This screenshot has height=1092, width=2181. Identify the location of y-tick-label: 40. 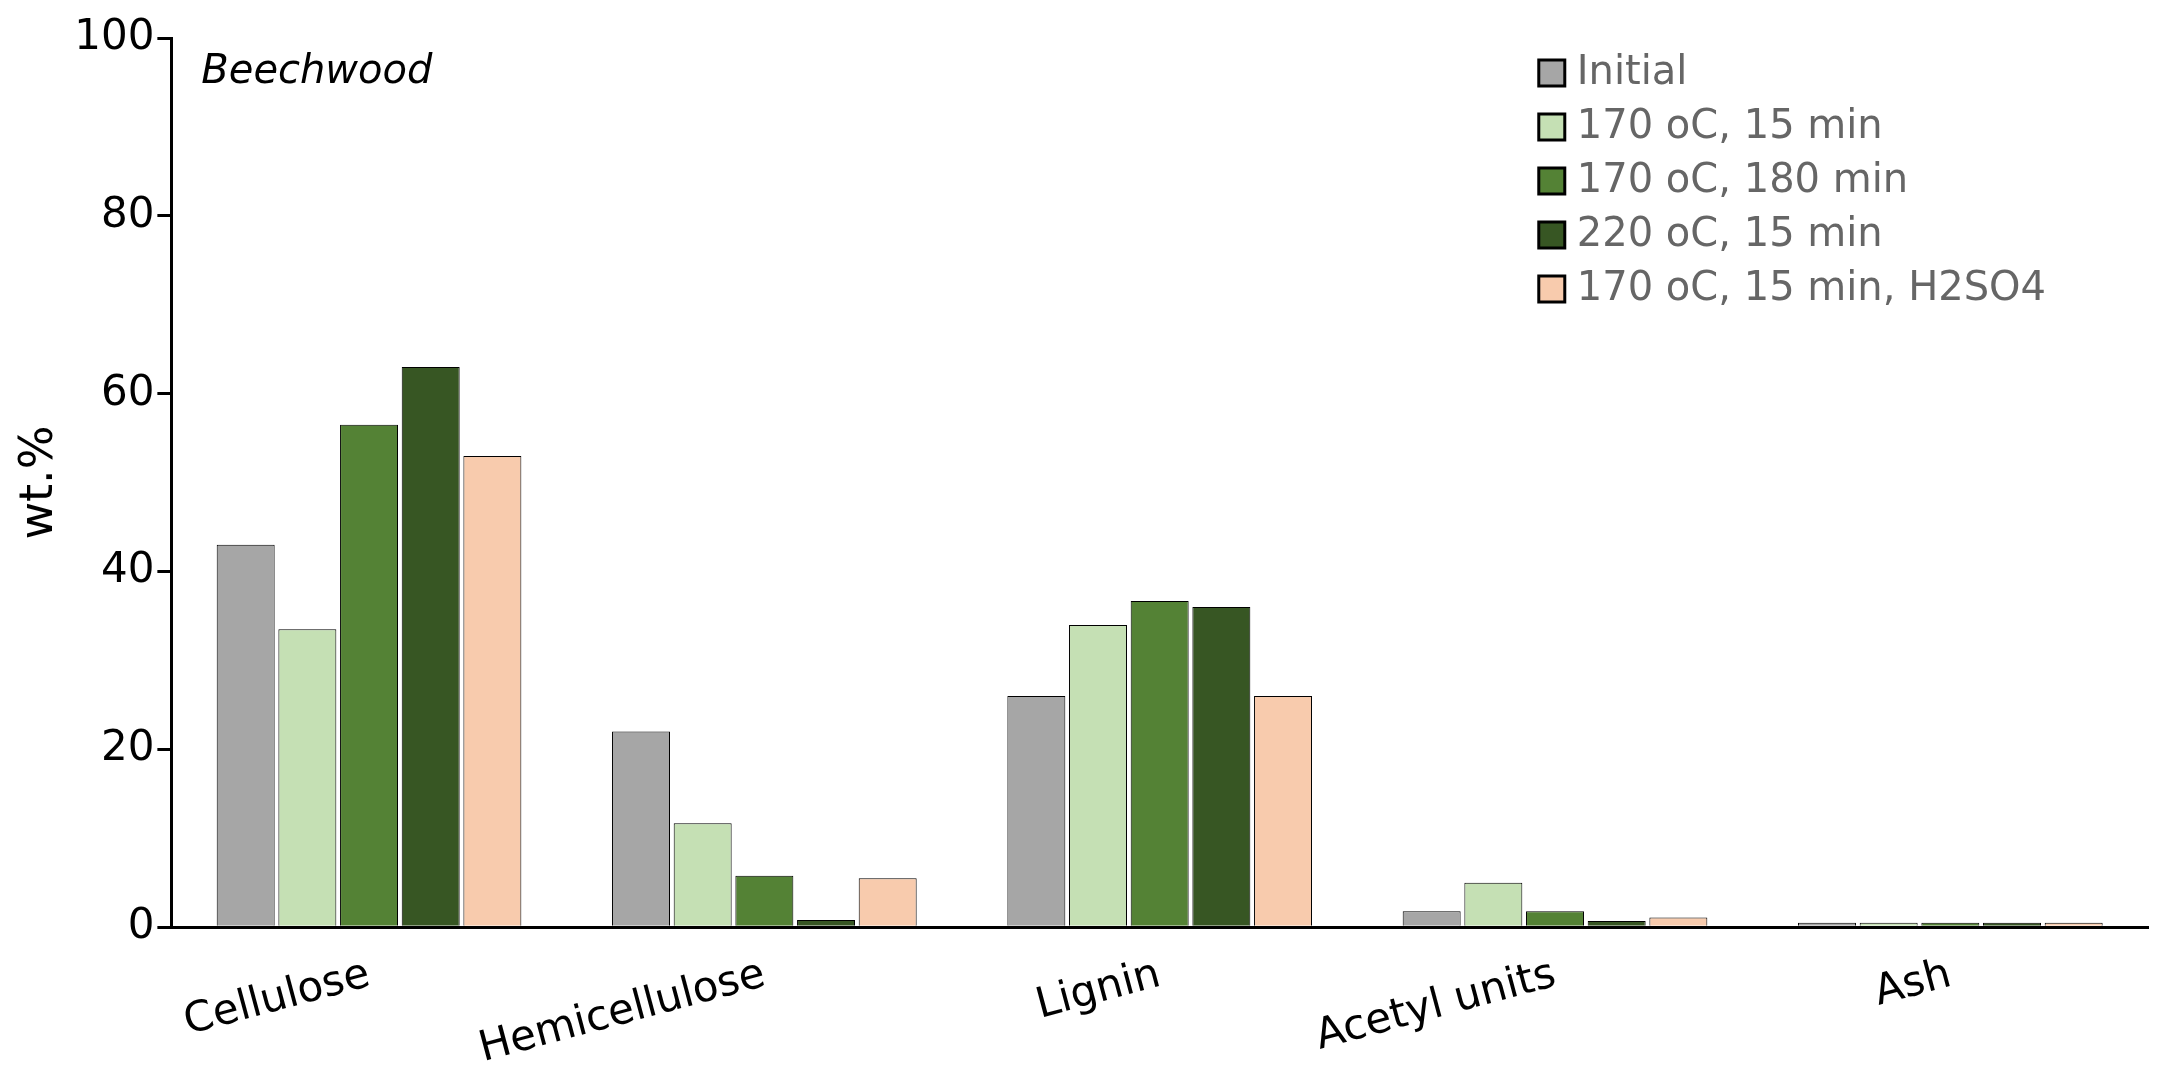
(127, 568).